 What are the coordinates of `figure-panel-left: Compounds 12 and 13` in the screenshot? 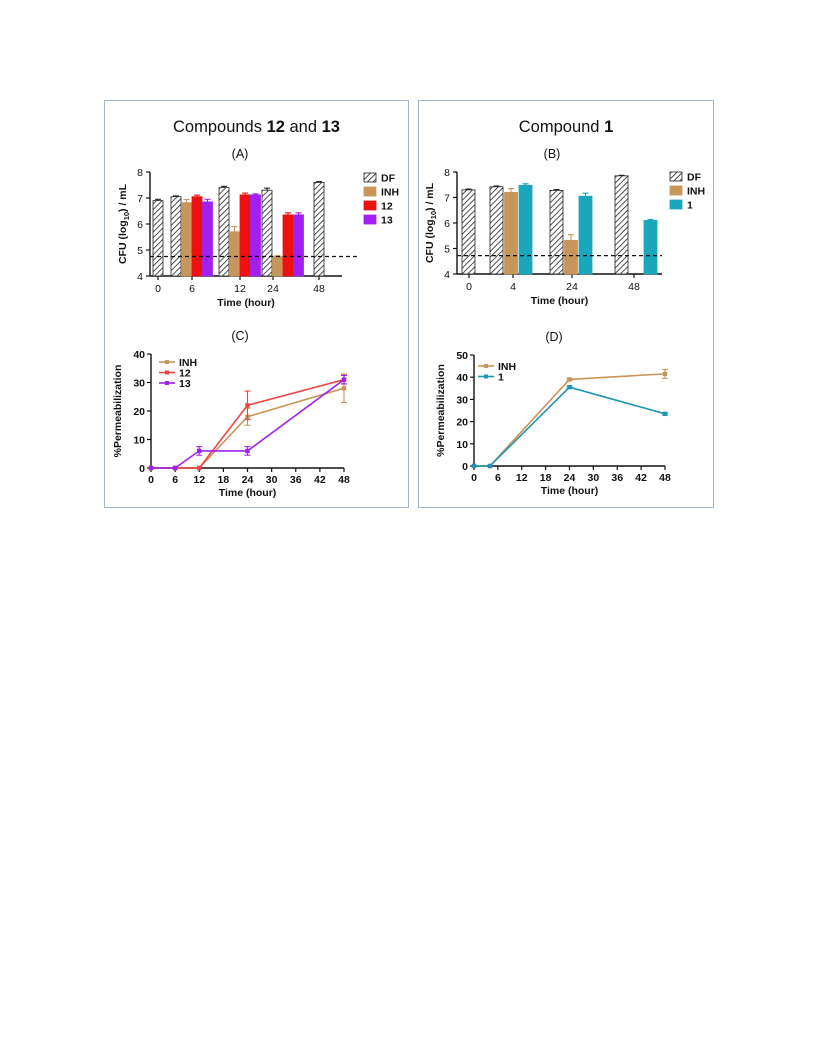 It's located at (256, 304).